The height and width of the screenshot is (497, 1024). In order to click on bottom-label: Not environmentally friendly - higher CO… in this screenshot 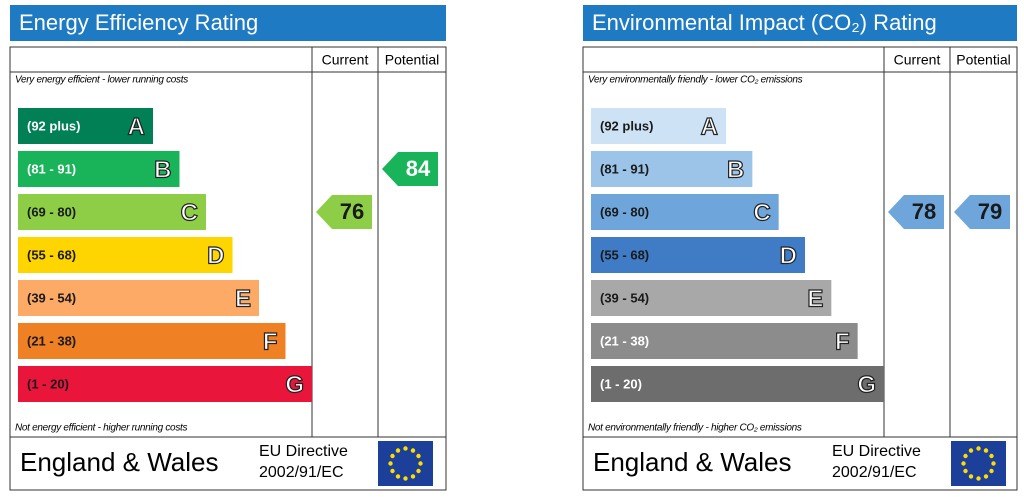, I will do `click(695, 428)`.